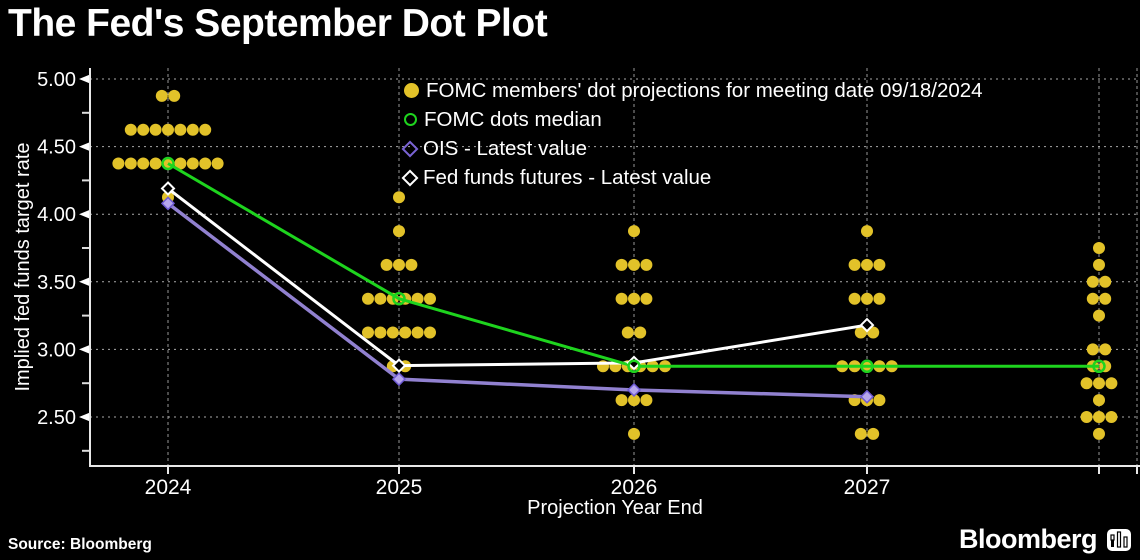 The height and width of the screenshot is (560, 1140). What do you see at coordinates (56, 148) in the screenshot?
I see `svg-text: 4.50` at bounding box center [56, 148].